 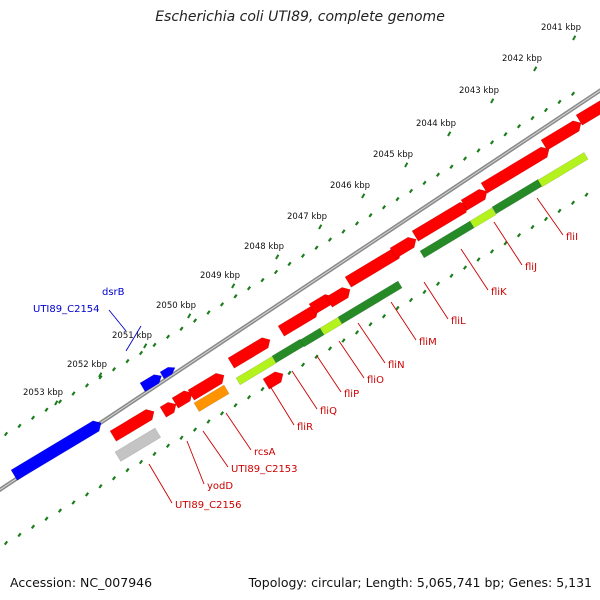 What do you see at coordinates (264, 469) in the screenshot?
I see `gene-label: UTI89_C2153` at bounding box center [264, 469].